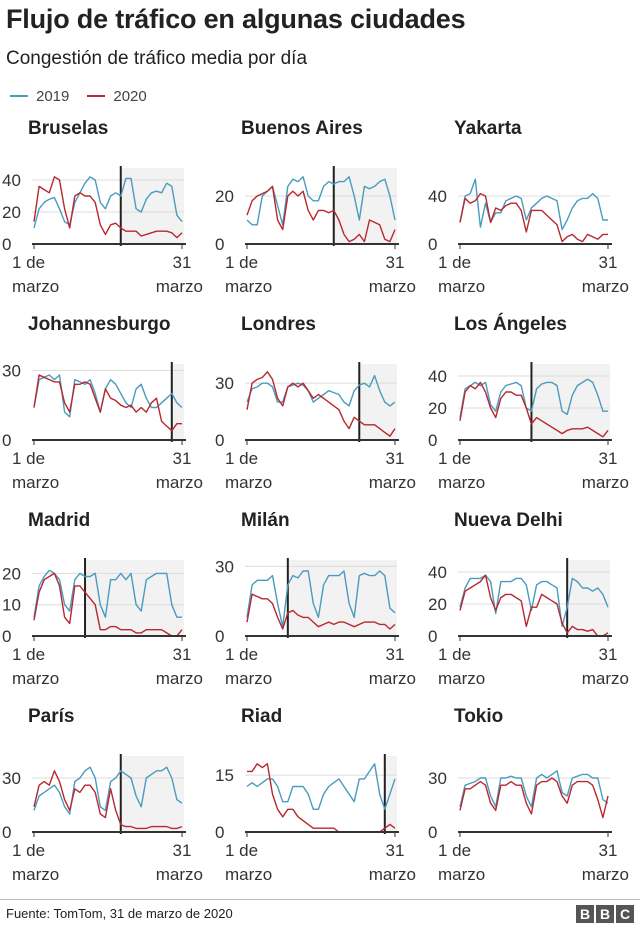  I want to click on panel-title: Tokio, so click(479, 716).